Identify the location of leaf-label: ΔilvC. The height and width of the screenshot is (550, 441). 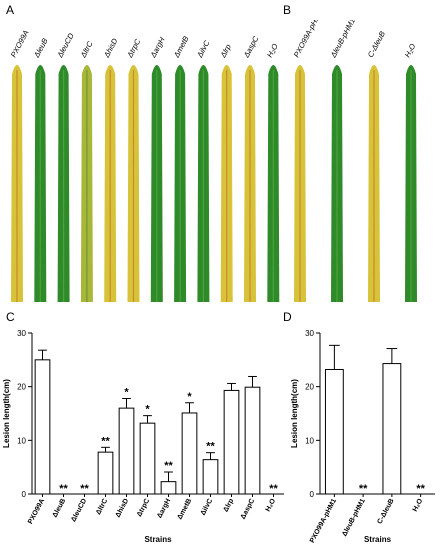
(203, 49).